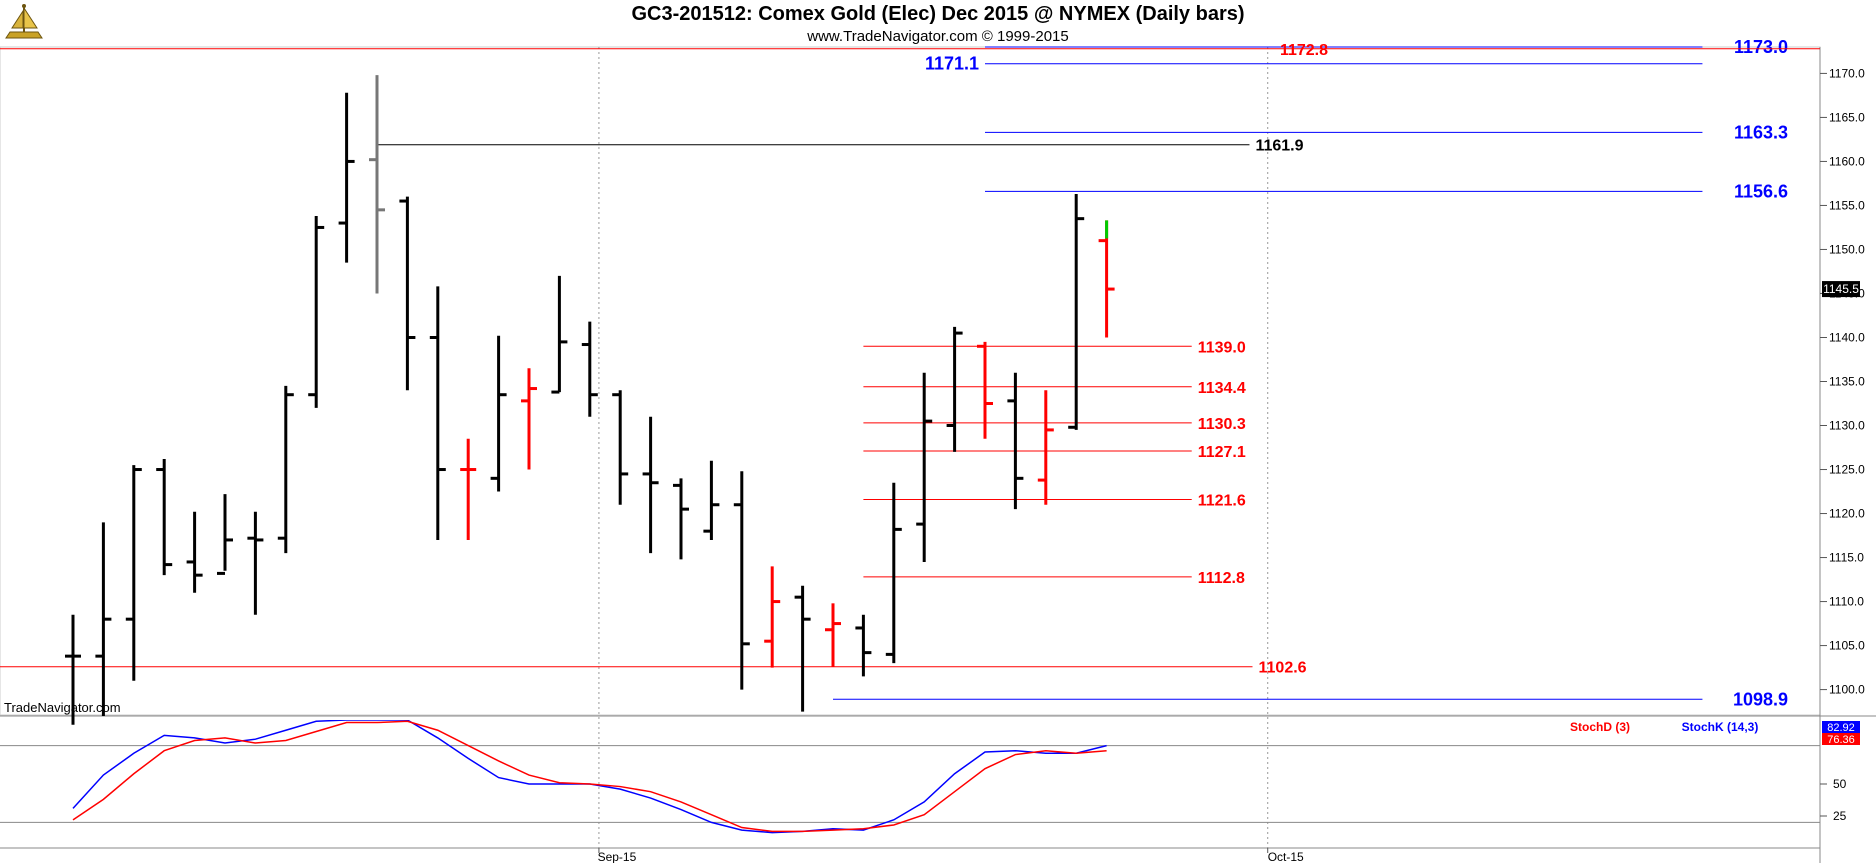  I want to click on stoch-axis-label: 25, so click(1840, 816).